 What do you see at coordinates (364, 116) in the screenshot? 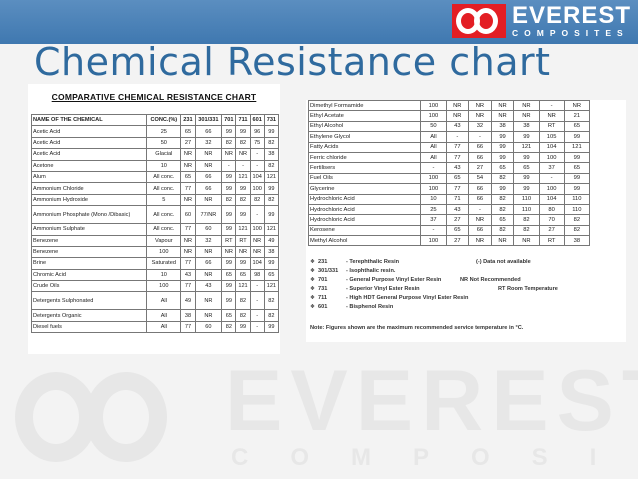
I see `table-cell: Ethyl Acetate` at bounding box center [364, 116].